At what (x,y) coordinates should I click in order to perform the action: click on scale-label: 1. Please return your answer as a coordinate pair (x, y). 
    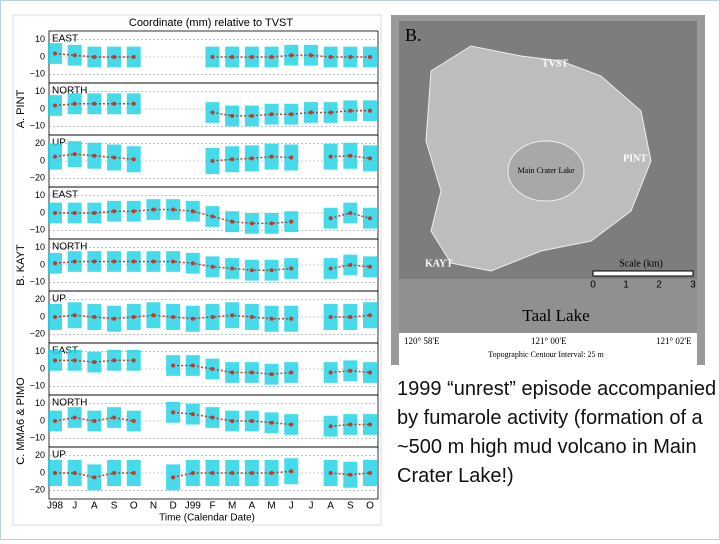
    Looking at the image, I should click on (626, 285).